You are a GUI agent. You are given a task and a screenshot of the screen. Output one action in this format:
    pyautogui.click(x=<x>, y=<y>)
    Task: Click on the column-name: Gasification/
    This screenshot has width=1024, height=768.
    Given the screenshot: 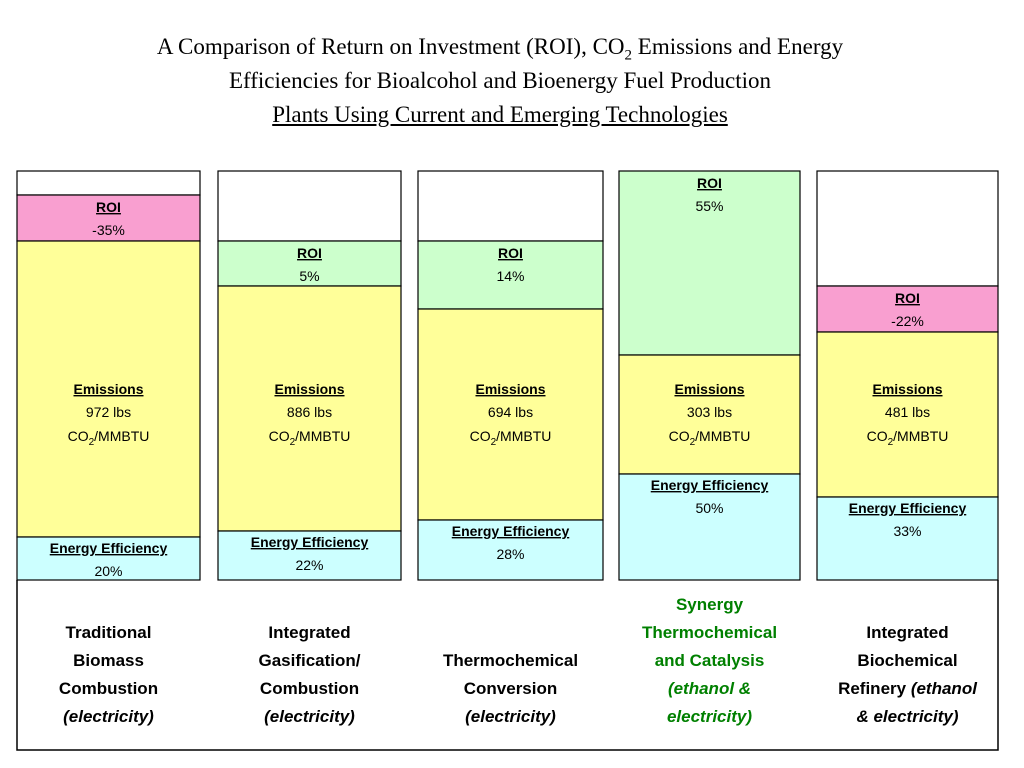 What is the action you would take?
    pyautogui.click(x=309, y=660)
    